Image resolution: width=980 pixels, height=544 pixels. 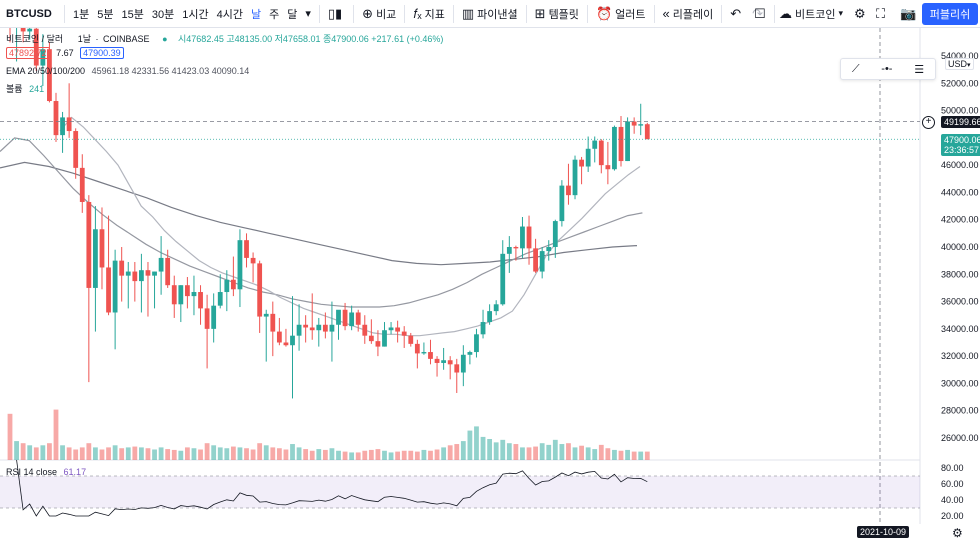 What do you see at coordinates (928, 122) in the screenshot?
I see `plus-circle-icon: +` at bounding box center [928, 122].